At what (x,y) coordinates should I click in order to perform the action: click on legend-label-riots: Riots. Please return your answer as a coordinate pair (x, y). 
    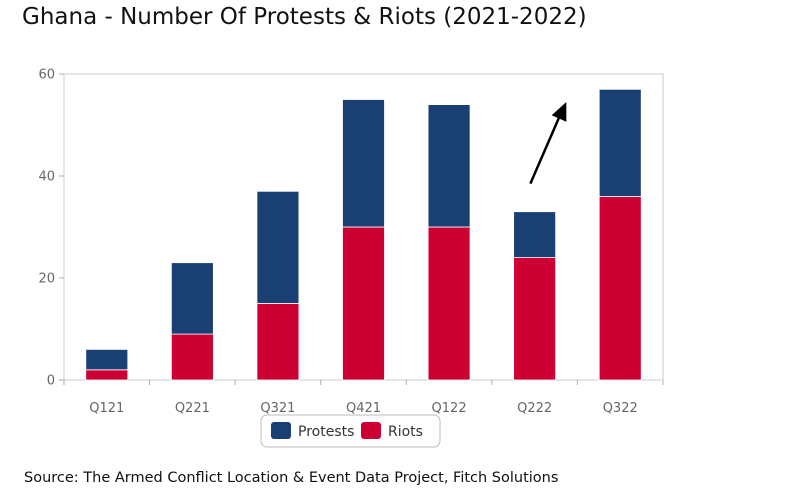
    Looking at the image, I should click on (405, 432).